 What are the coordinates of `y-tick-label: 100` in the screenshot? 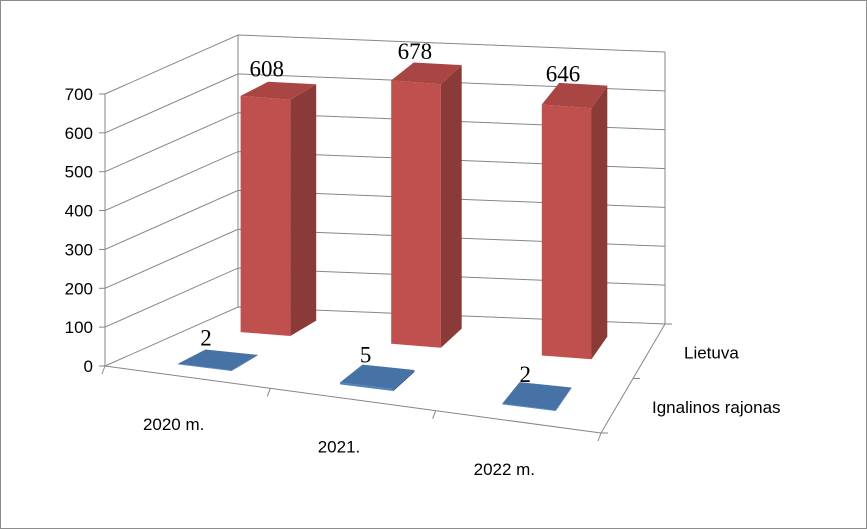 It's located at (79, 327).